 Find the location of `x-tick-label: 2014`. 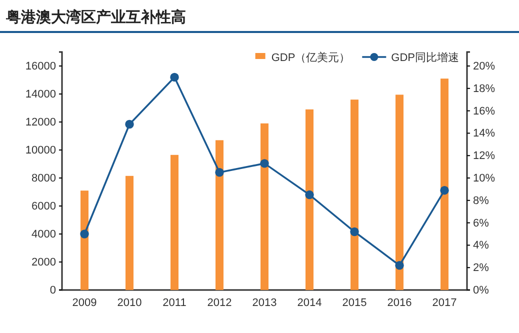

x-tick-label: 2014 is located at coordinates (309, 302).